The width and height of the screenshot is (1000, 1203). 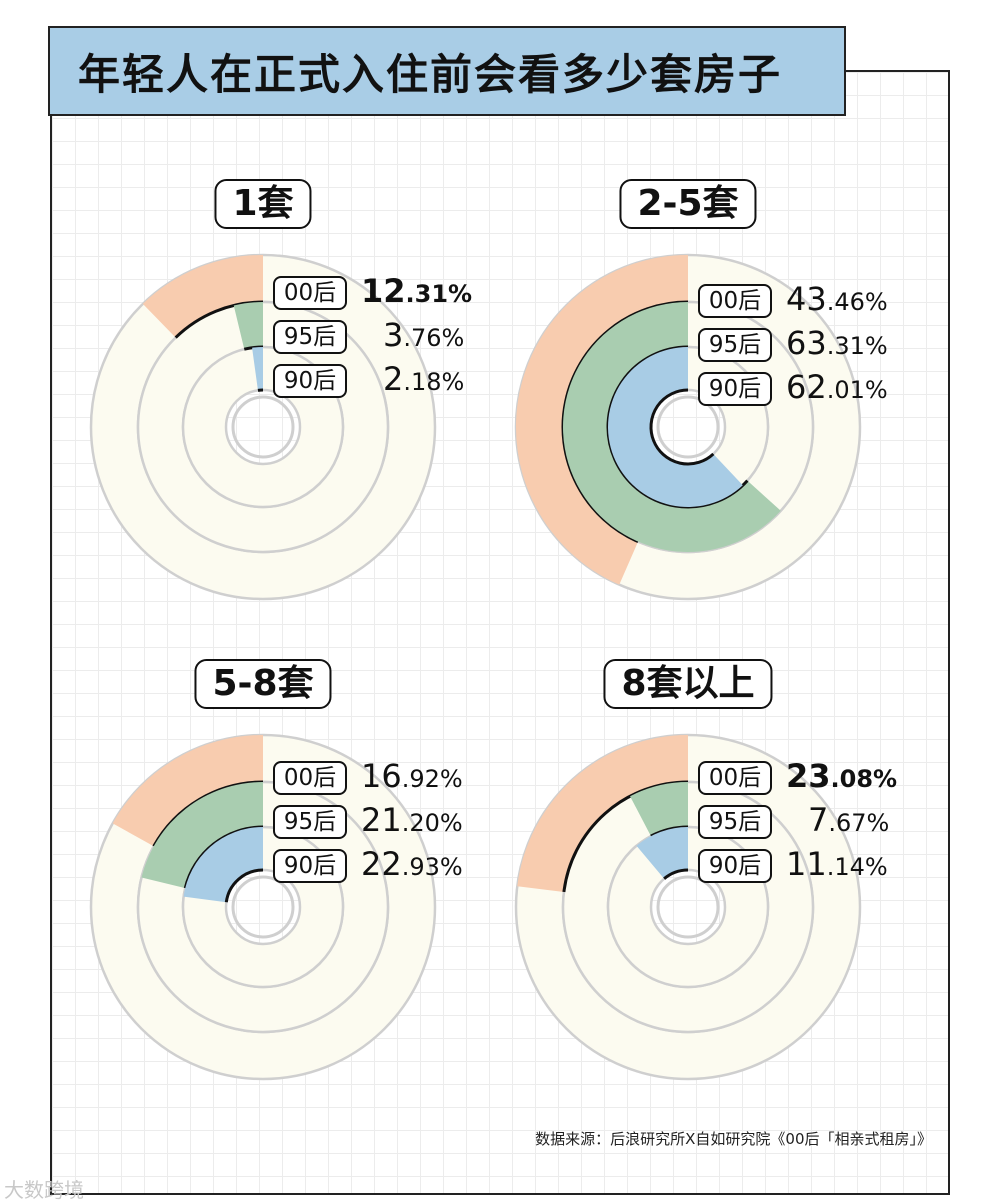 I want to click on bar-5-8套-00后, so click(x=187, y=791).